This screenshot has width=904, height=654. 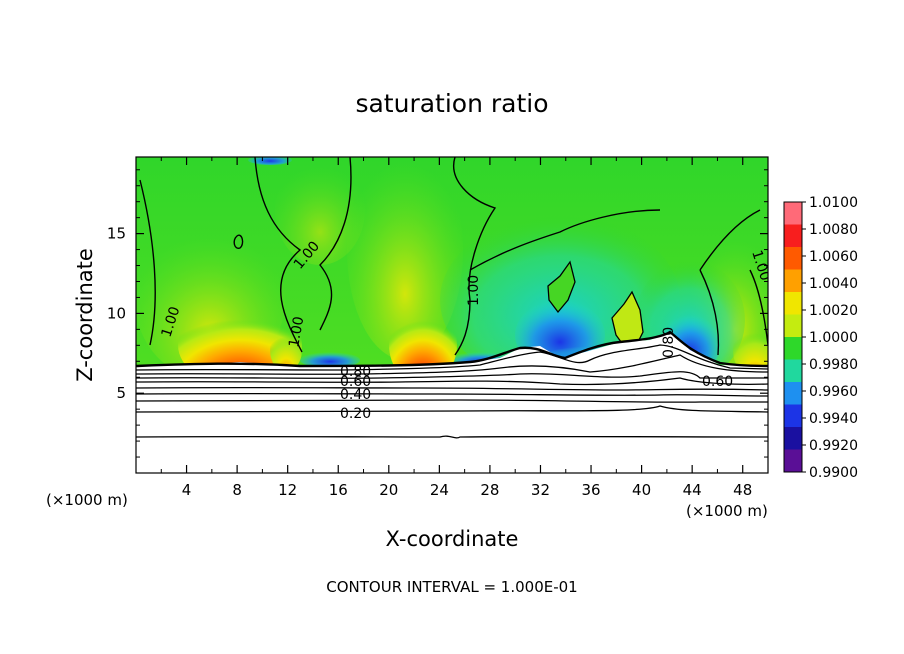 What do you see at coordinates (833, 257) in the screenshot?
I see `colorbar-label: 1.0060` at bounding box center [833, 257].